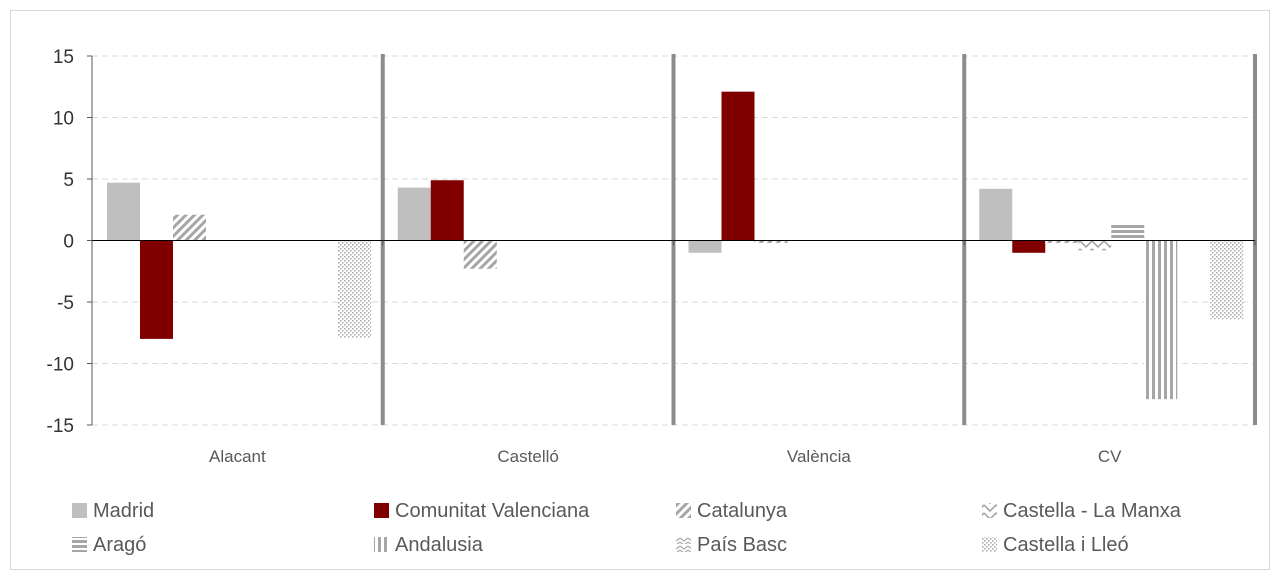 This screenshot has width=1272, height=570. What do you see at coordinates (492, 511) in the screenshot?
I see `legend-label: Comunitat Valenciana` at bounding box center [492, 511].